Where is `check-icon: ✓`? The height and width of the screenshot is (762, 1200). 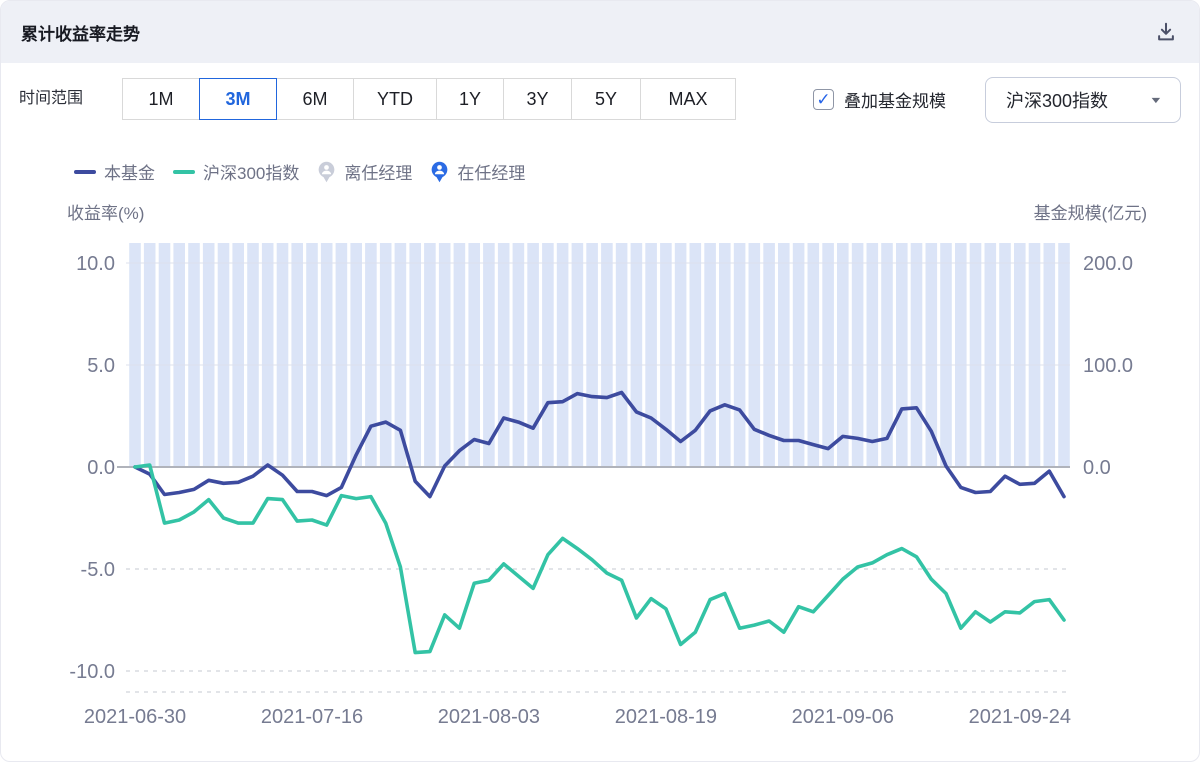
check-icon: ✓ is located at coordinates (823, 99).